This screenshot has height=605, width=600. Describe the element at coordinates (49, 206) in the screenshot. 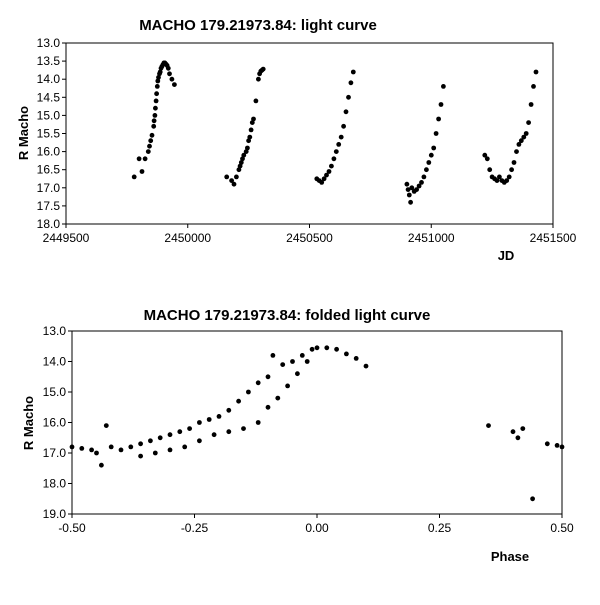

I see `y-tick-label: 17.5` at that location.